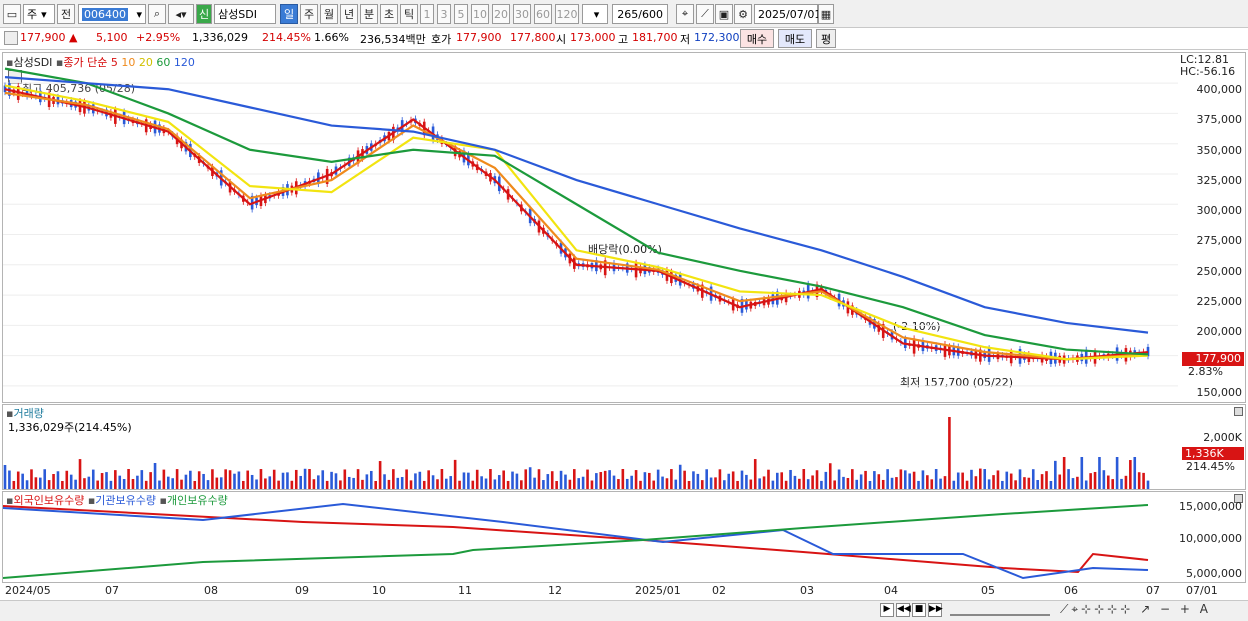  Describe the element at coordinates (903, 610) in the screenshot. I see `rewind-icon: ◀◀` at that location.